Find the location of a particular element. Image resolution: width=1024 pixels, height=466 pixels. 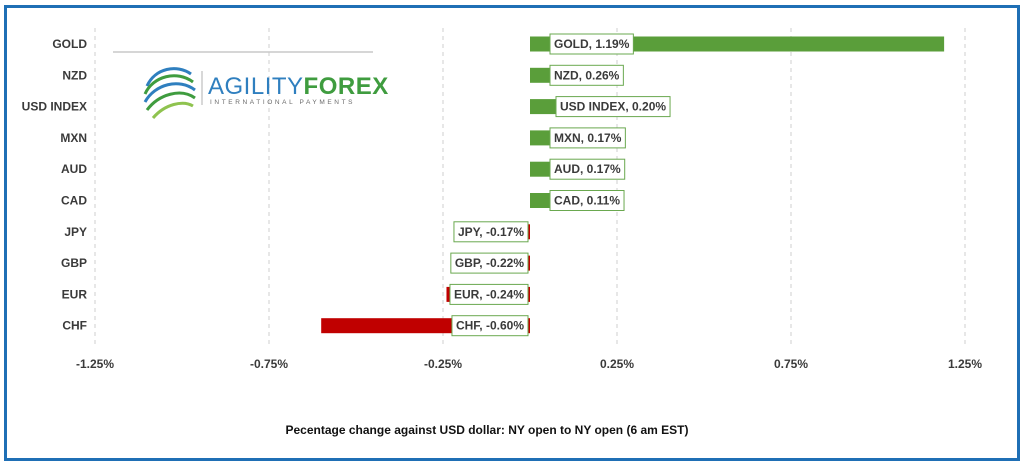

data-label-text: AUD, 0.17% is located at coordinates (587, 169).